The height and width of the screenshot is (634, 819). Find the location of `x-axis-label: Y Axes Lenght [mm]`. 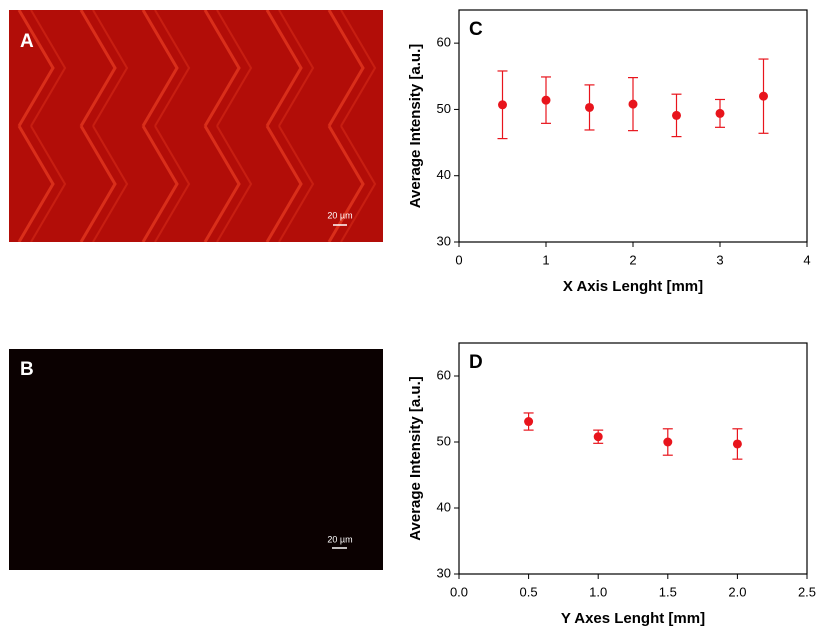

x-axis-label: Y Axes Lenght [mm] is located at coordinates (633, 618).